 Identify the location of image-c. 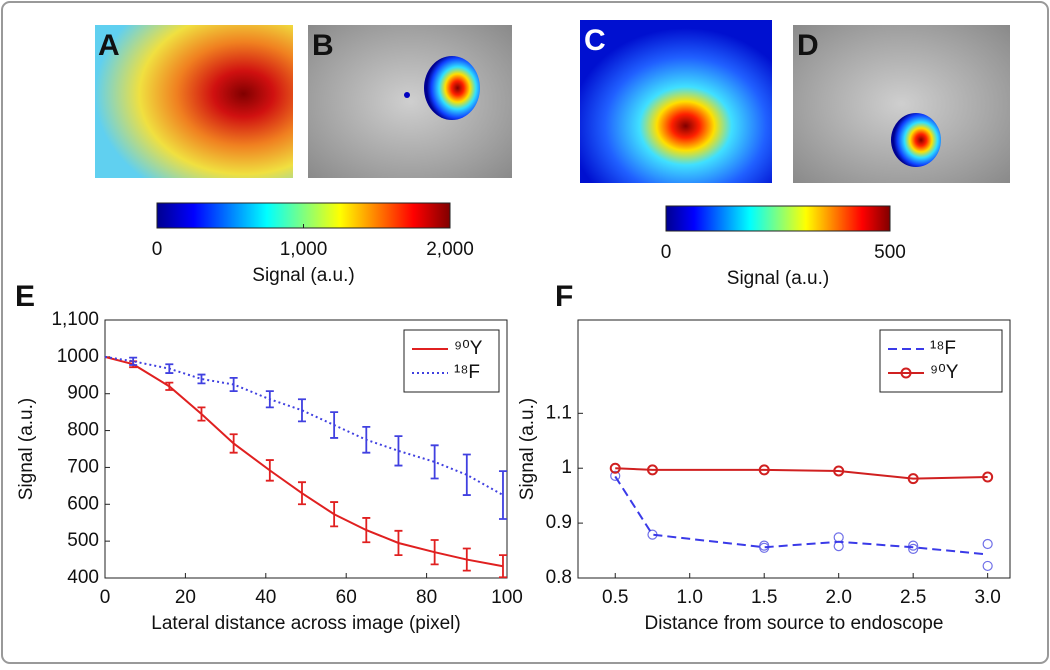
(676, 101).